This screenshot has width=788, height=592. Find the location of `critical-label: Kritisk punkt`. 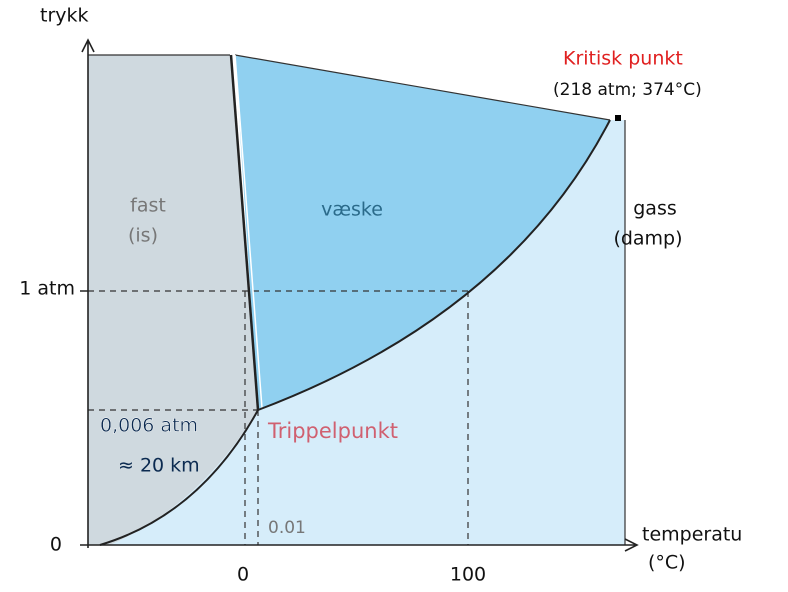

critical-label: Kritisk punkt is located at coordinates (623, 59).